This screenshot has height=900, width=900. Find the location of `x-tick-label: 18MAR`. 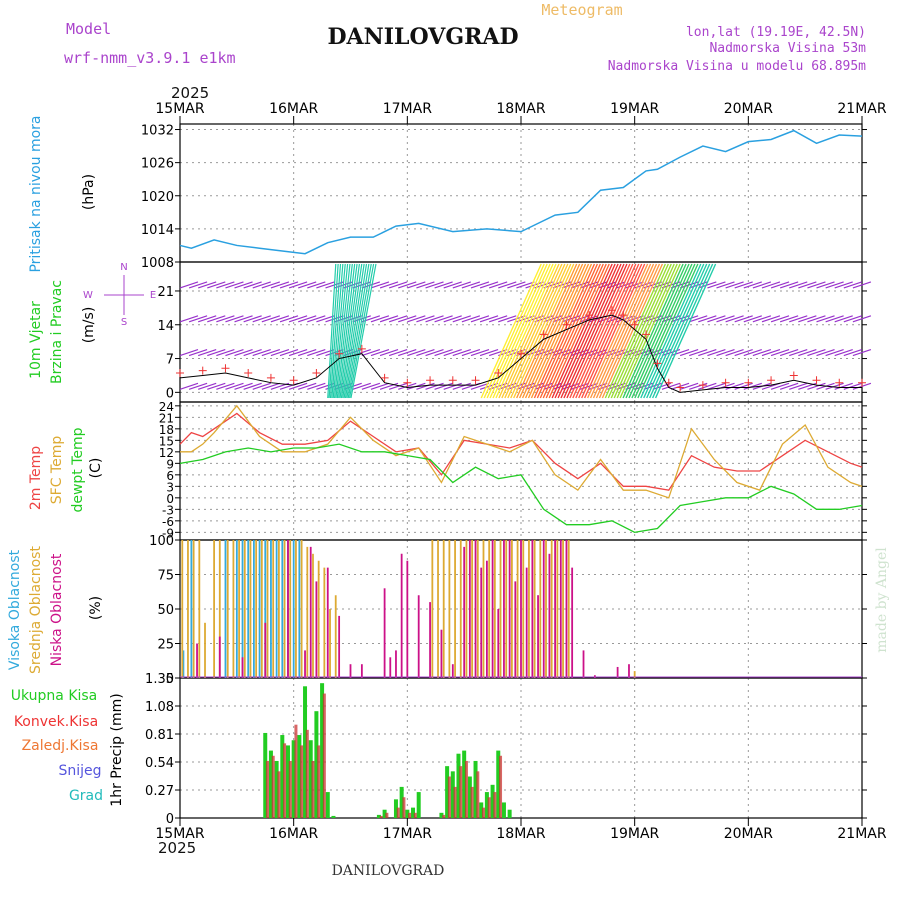

x-tick-label: 18MAR is located at coordinates (520, 109).